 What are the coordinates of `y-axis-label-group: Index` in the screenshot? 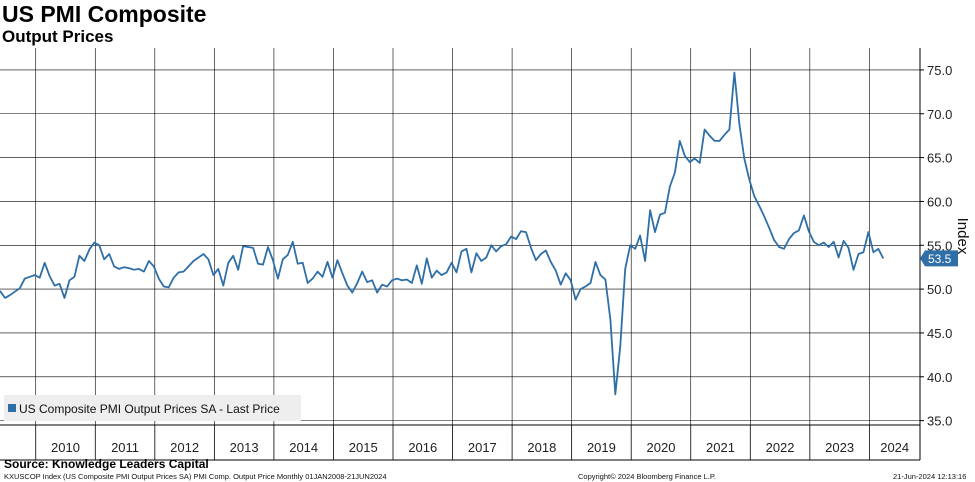 It's located at (962, 236).